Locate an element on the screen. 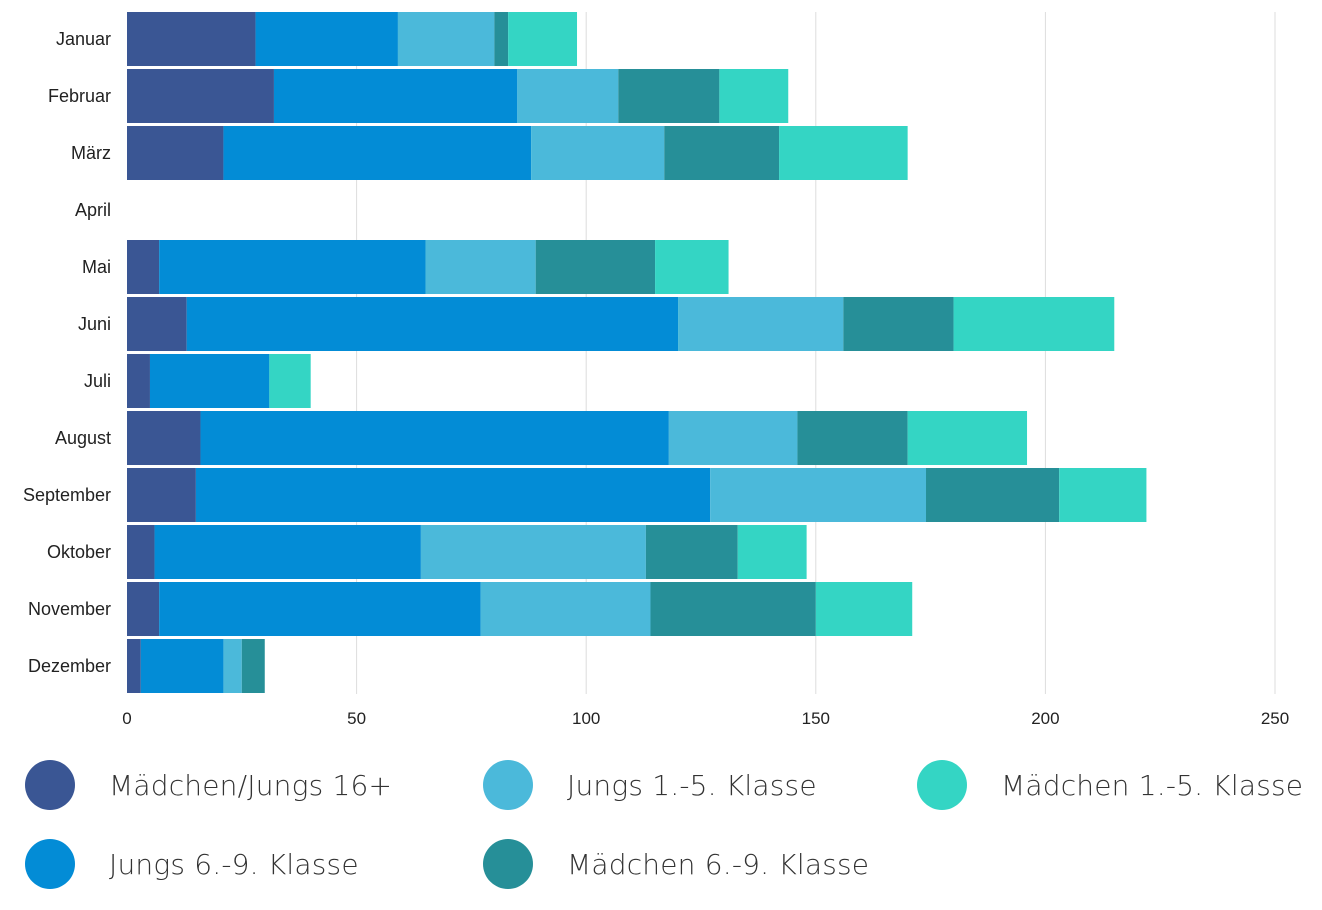  x-tick-label: 100 is located at coordinates (586, 718).